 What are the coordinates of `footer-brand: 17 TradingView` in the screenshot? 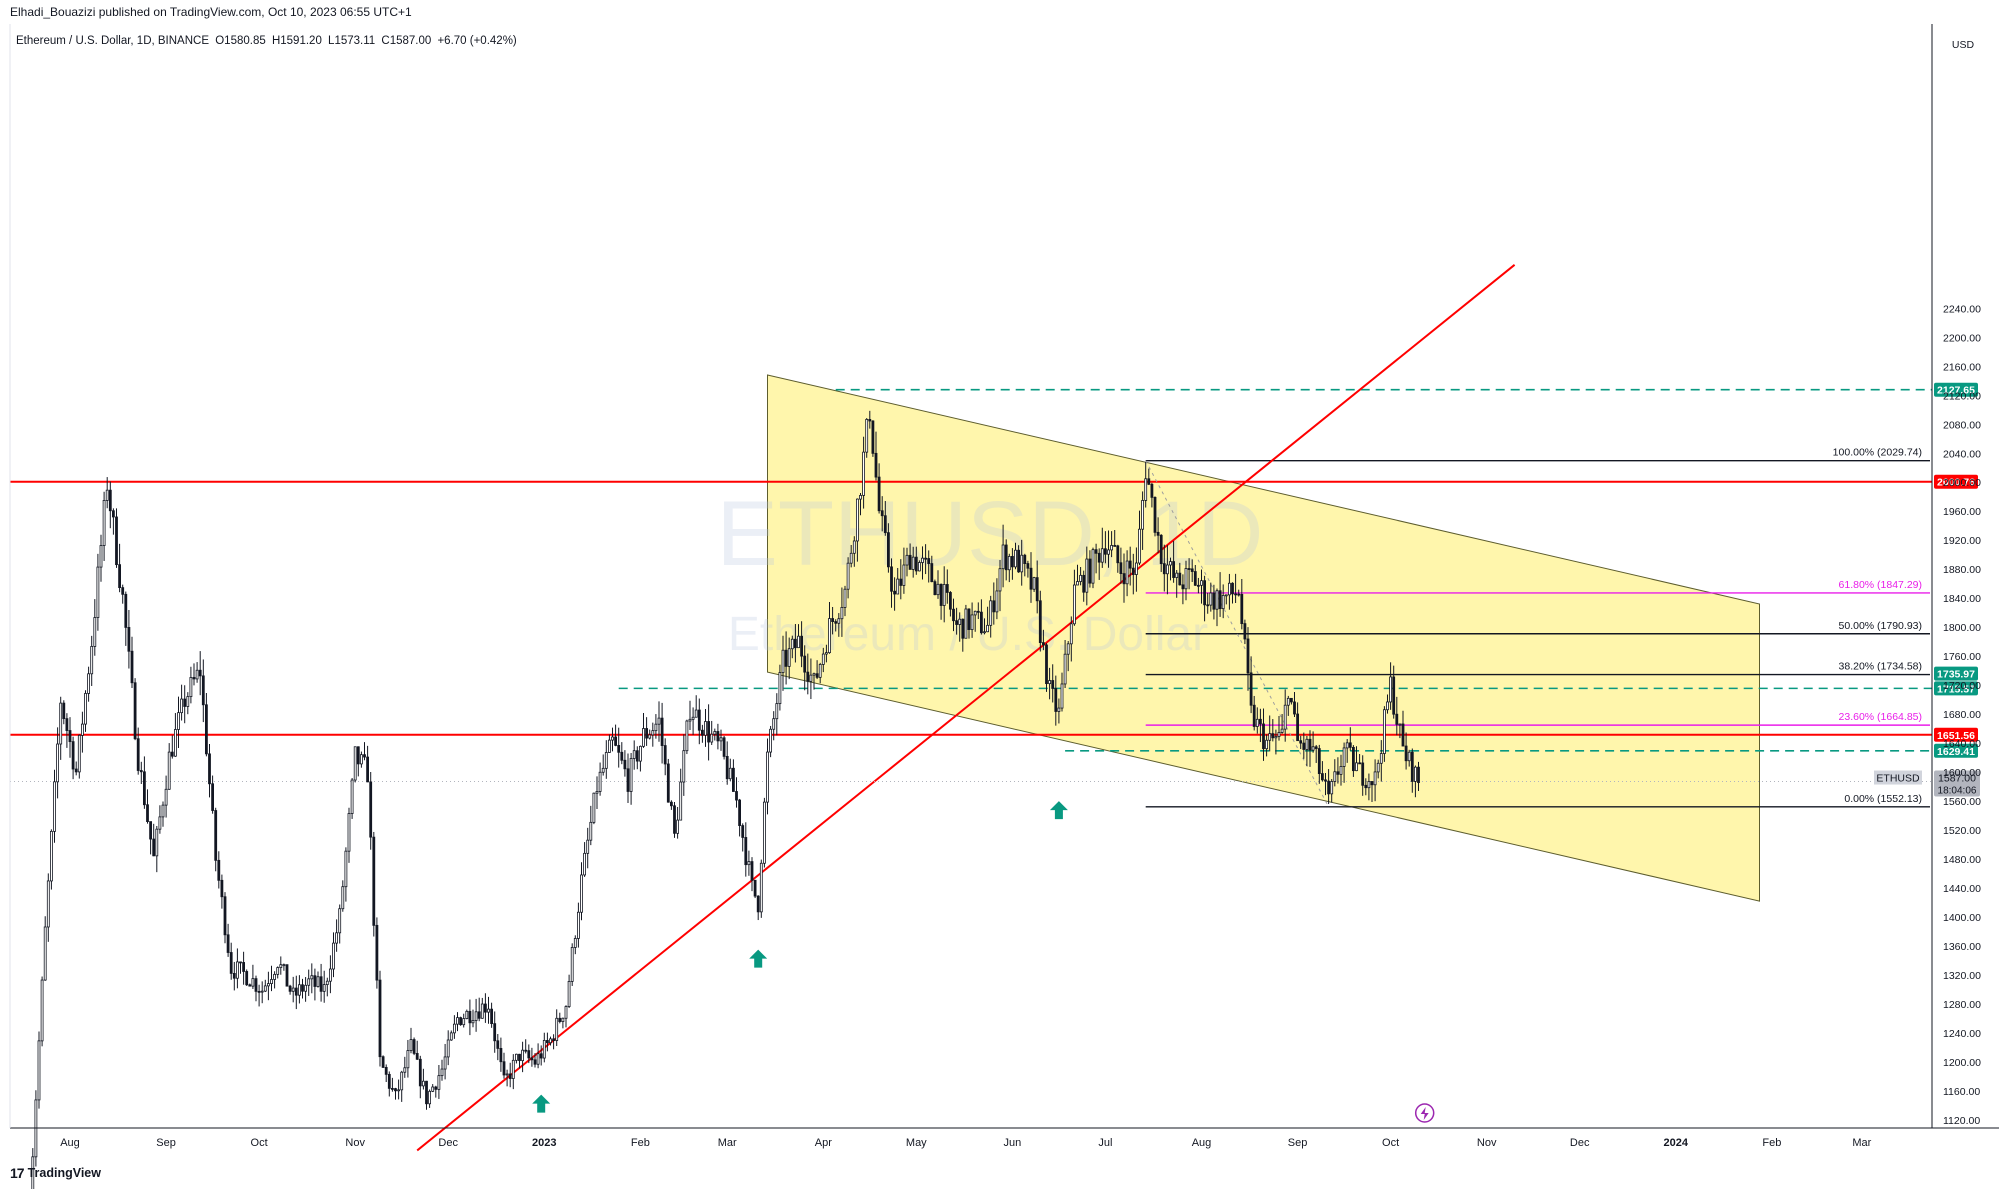 It's located at (55, 1173).